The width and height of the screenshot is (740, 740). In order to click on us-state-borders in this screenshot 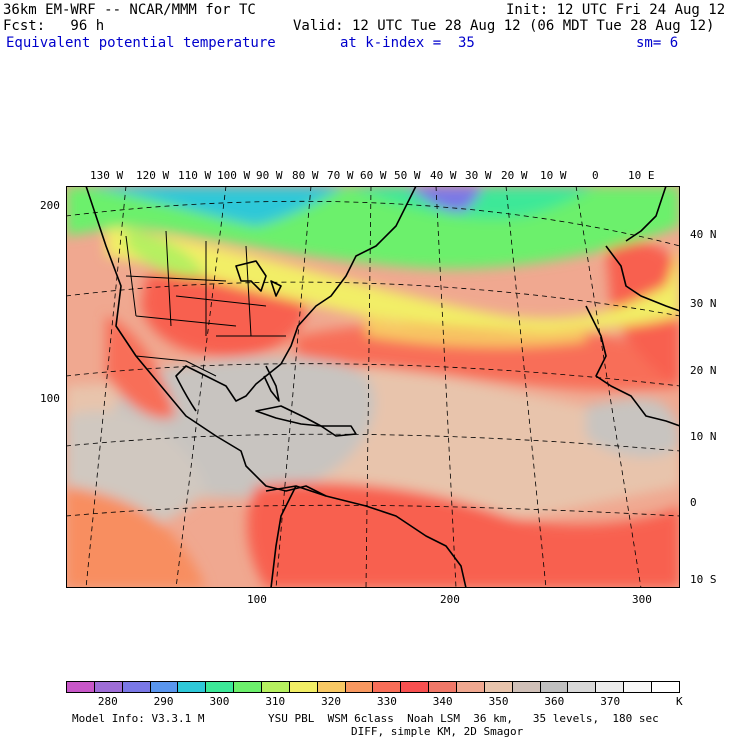, I will do `click(205, 283)`.